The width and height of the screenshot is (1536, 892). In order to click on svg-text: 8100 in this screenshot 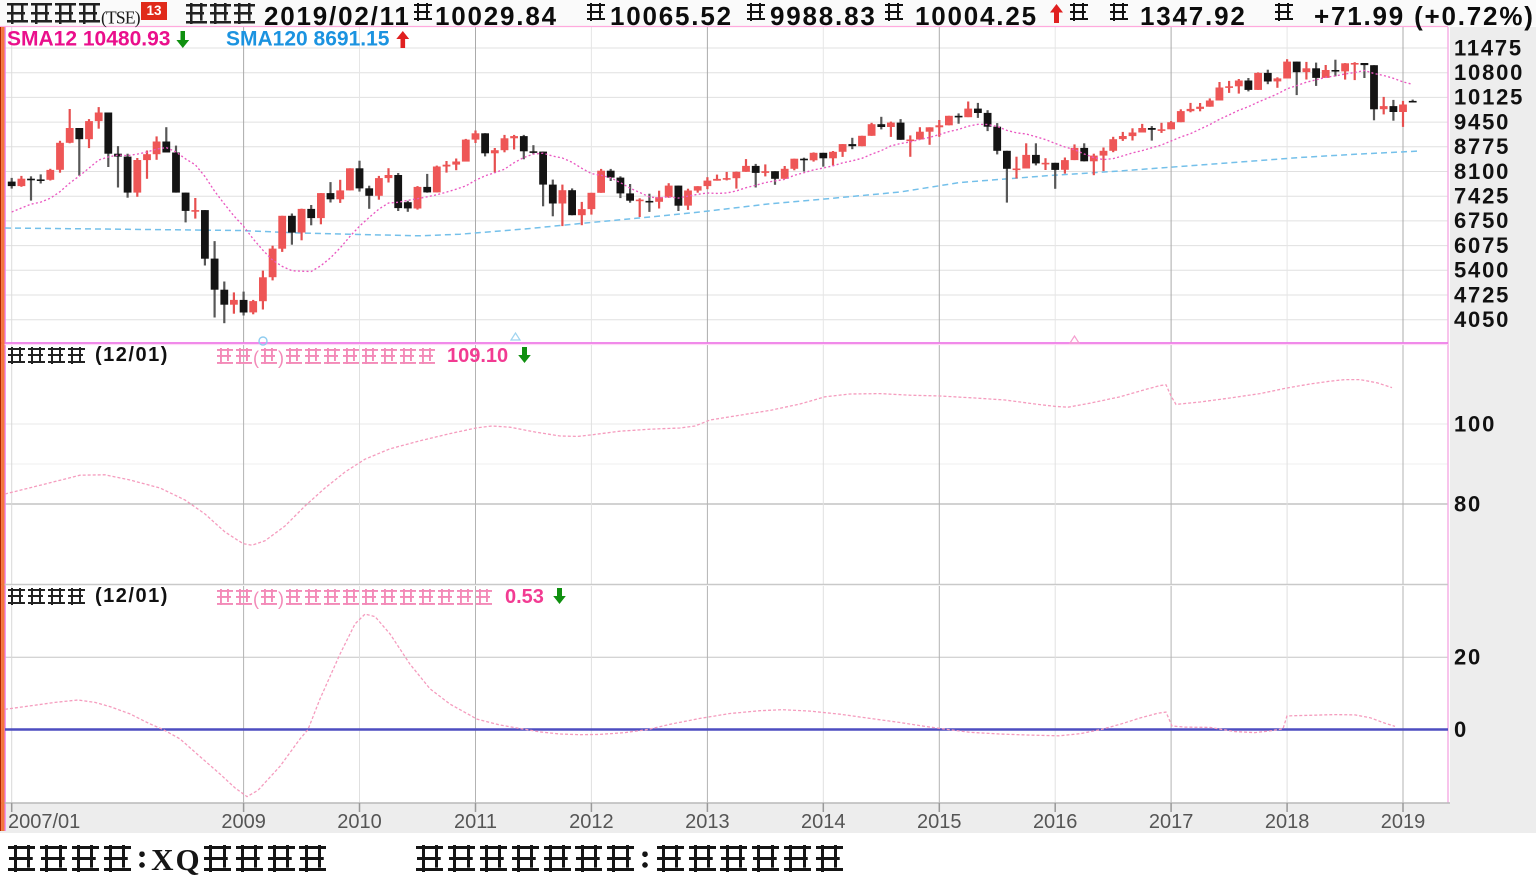, I will do `click(1482, 171)`.